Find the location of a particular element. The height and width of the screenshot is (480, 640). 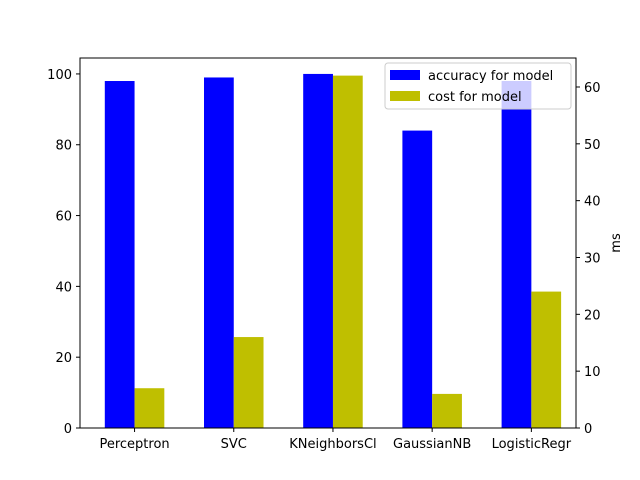

left-y-tick-label: 60 is located at coordinates (63, 217).